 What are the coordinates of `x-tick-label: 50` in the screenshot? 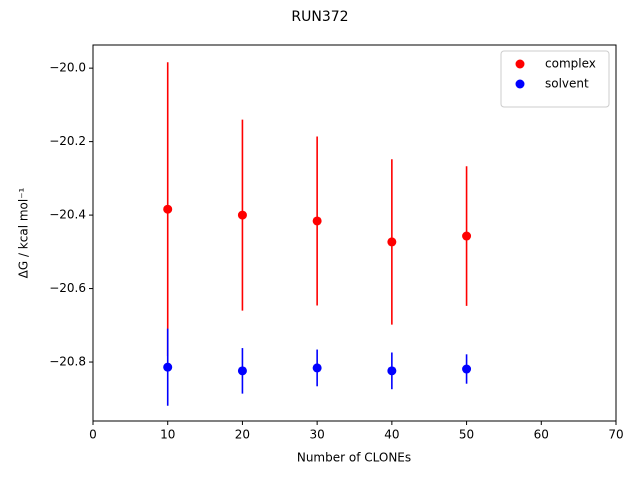 It's located at (466, 435).